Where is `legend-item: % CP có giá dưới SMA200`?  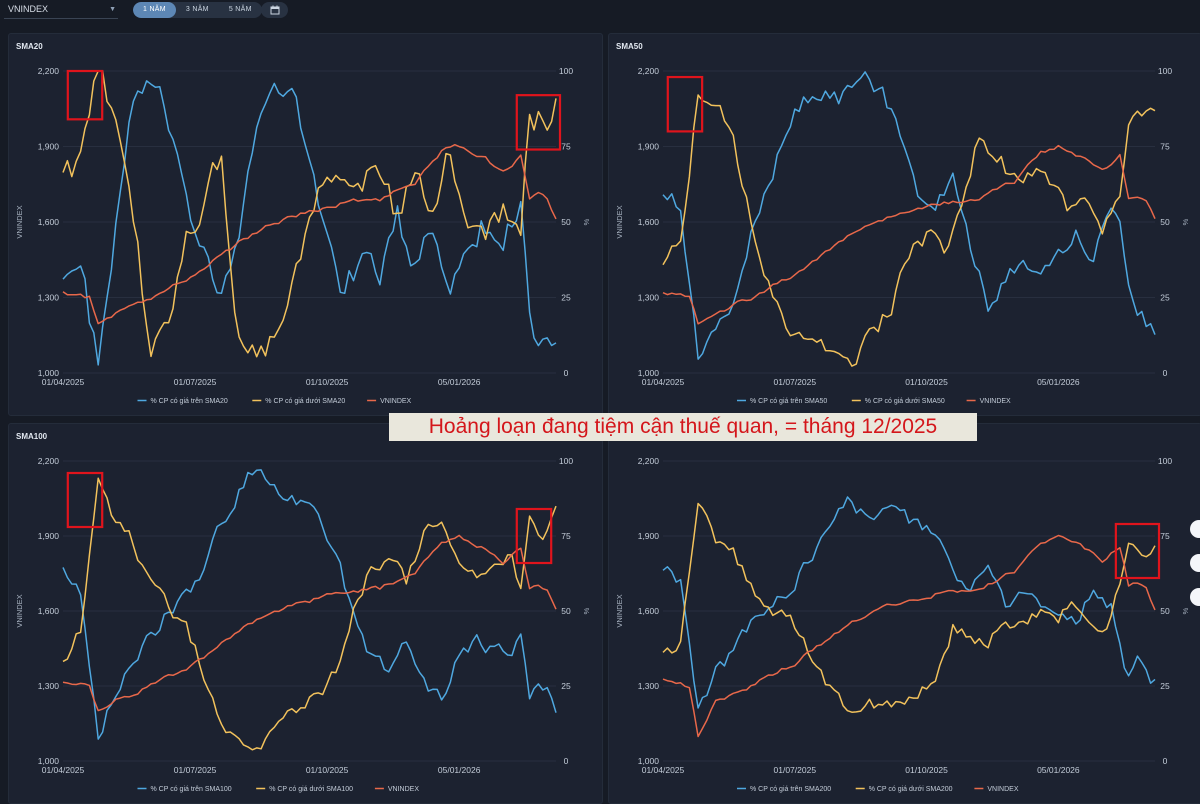
legend-item: % CP có giá dưới SMA200 is located at coordinates (911, 789).